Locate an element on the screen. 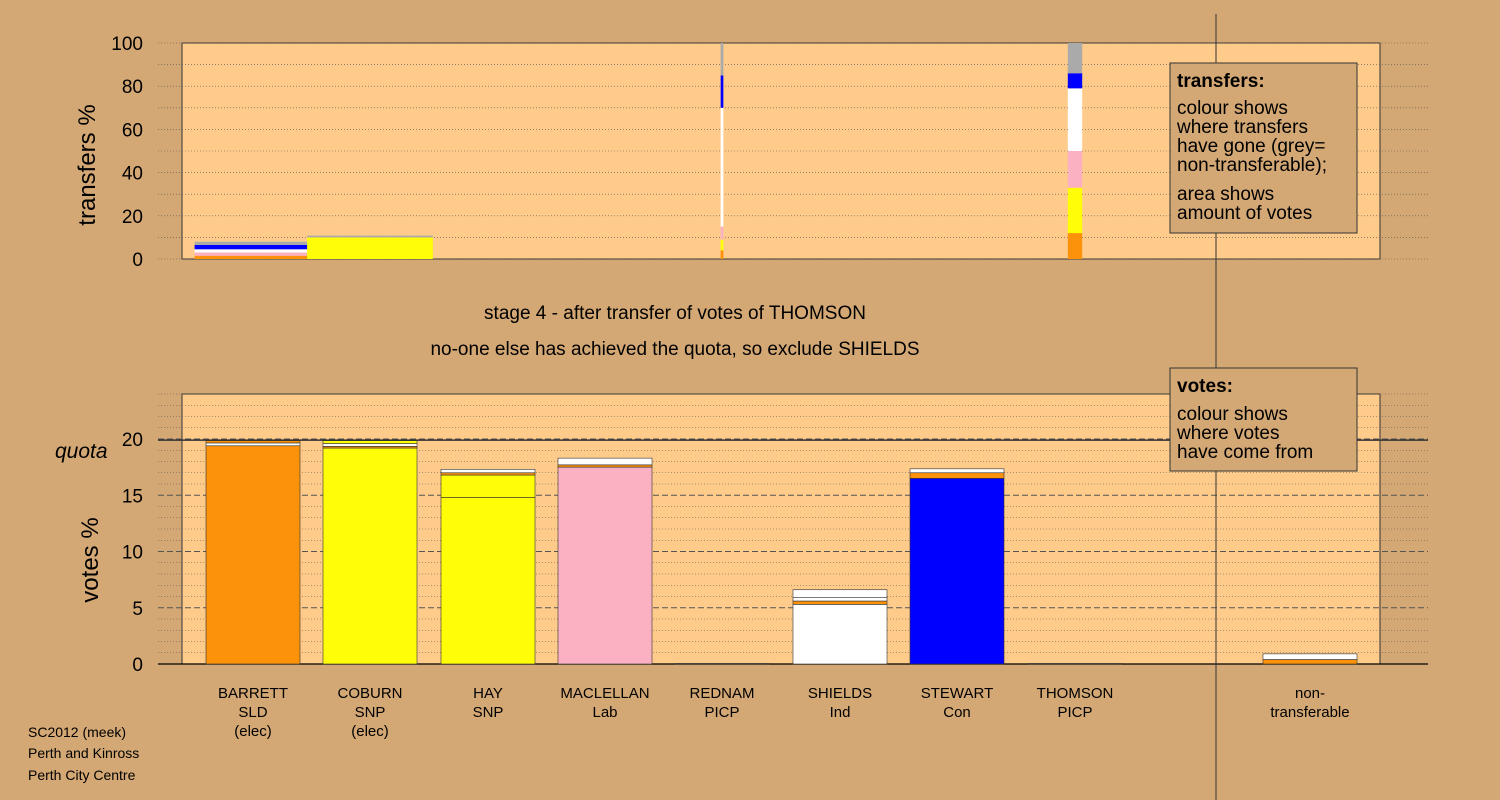 This screenshot has height=800, width=1500. nontransferable-label: non- is located at coordinates (1310, 693).